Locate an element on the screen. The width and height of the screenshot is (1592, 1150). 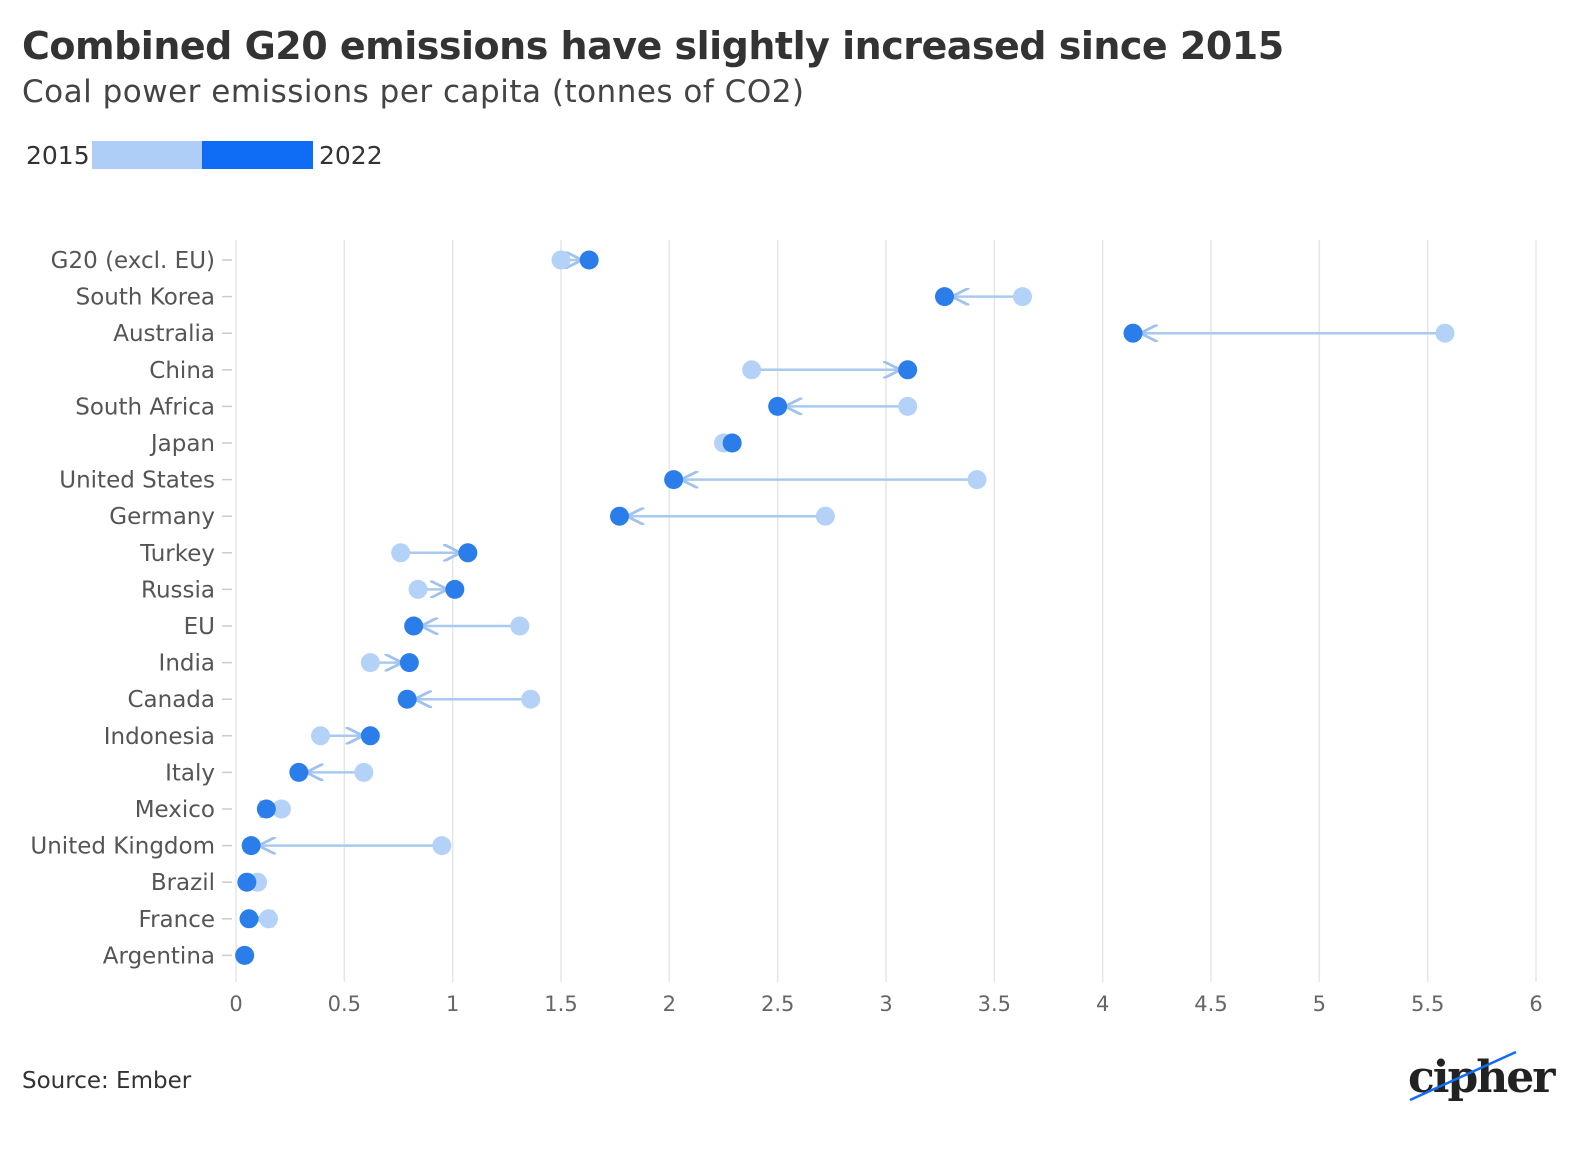
category-label: Canada is located at coordinates (171, 700).